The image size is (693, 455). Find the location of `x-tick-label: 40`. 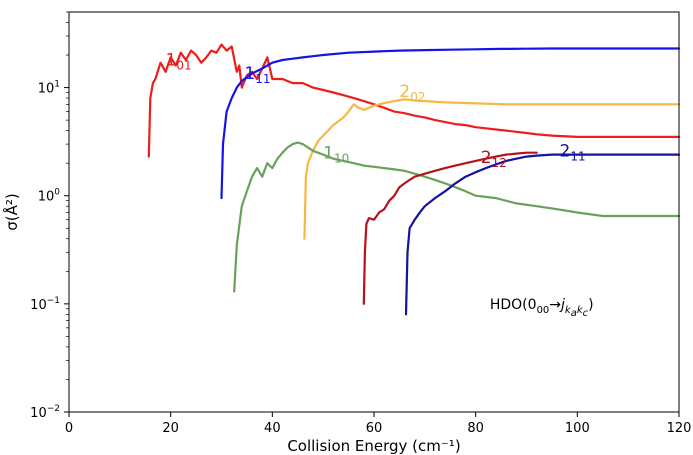

x-tick-label: 40 is located at coordinates (272, 428).